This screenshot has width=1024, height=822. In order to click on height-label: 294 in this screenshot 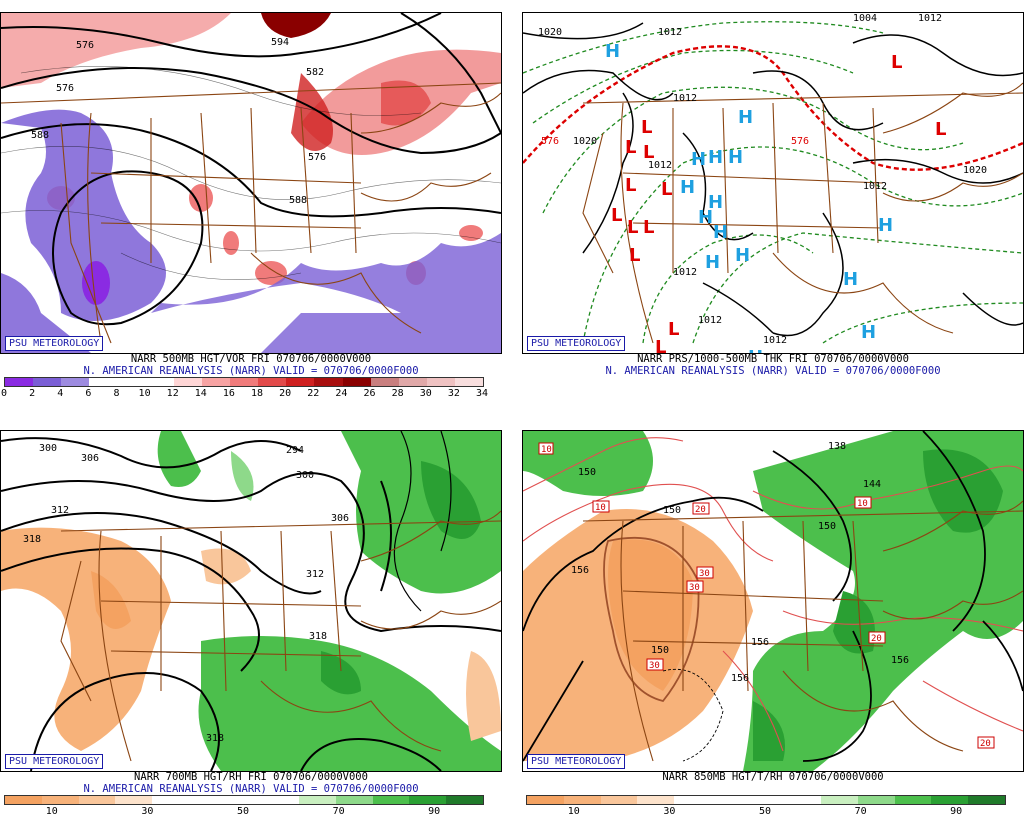, I will do `click(295, 450)`.